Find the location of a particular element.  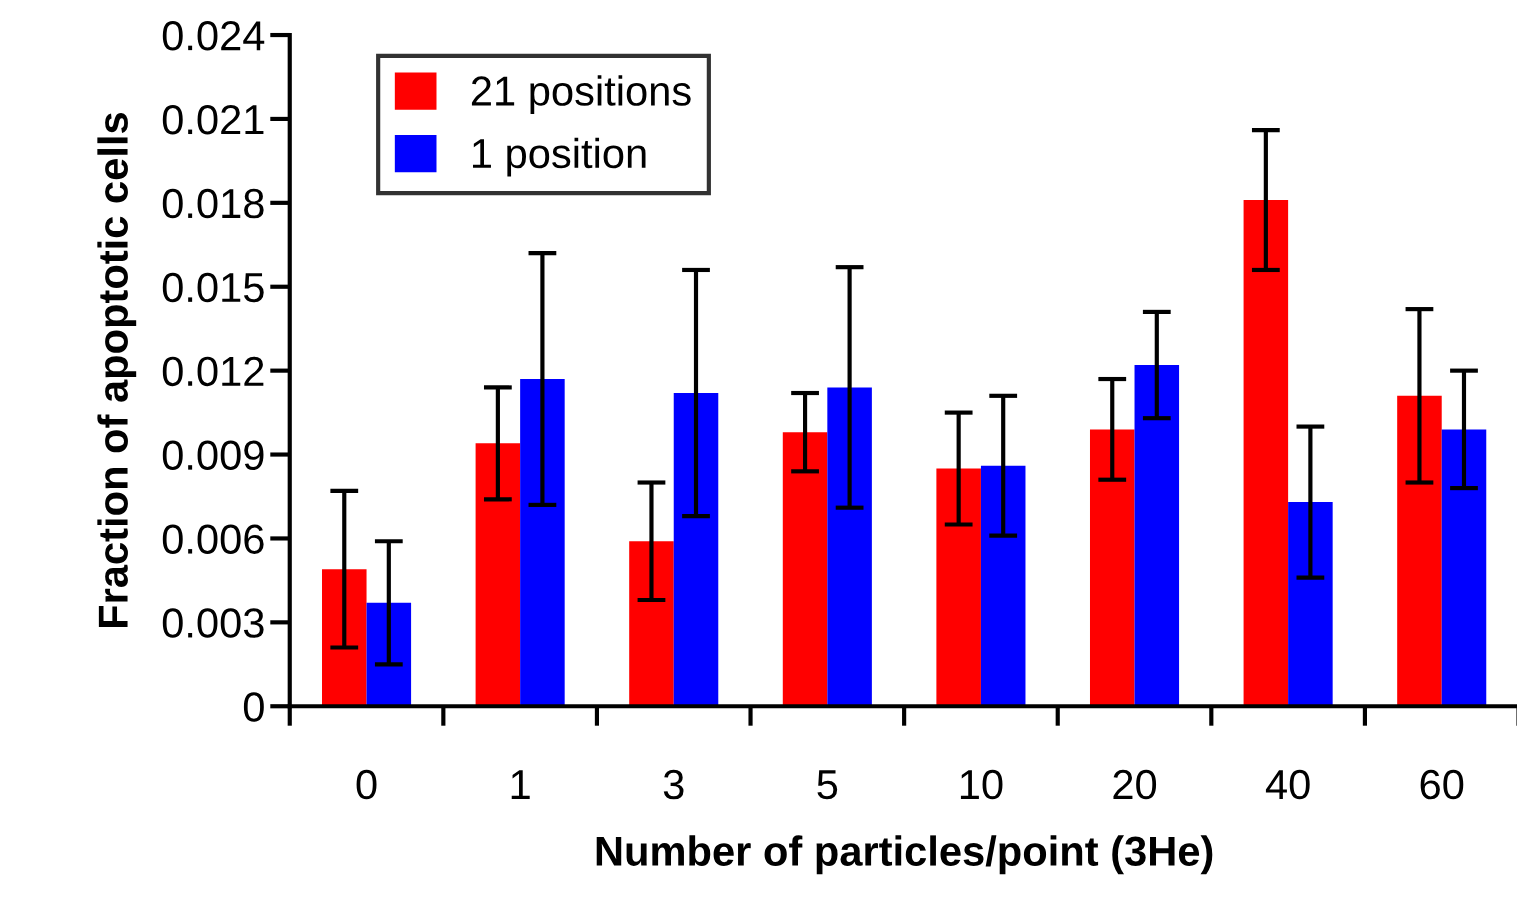

y-axis-title: Fraction of apoptotic cells is located at coordinates (117, 370).